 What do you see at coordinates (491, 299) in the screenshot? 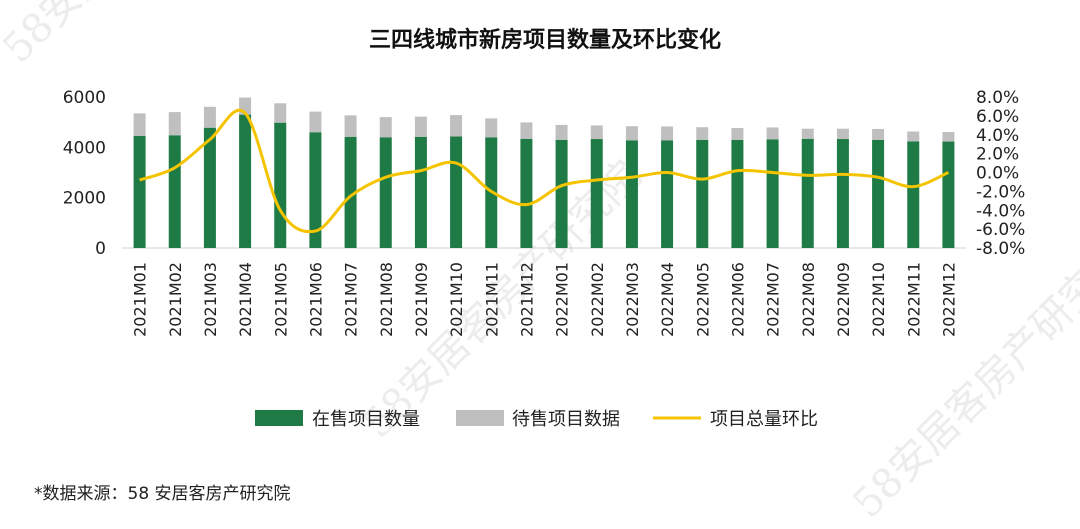
I see `x-tick-label: 2021M11` at bounding box center [491, 299].